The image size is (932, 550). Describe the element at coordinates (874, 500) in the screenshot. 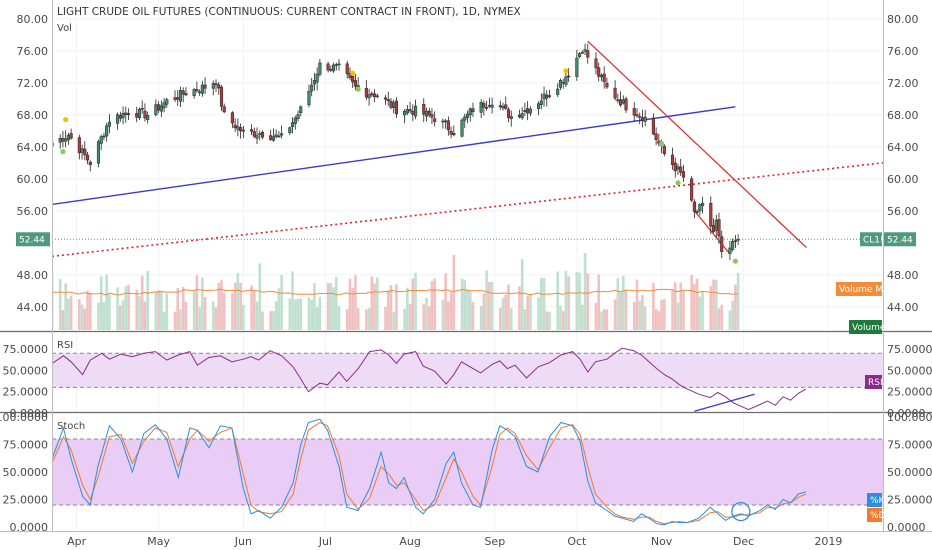

I see `stoch-k-tag-bg` at that location.